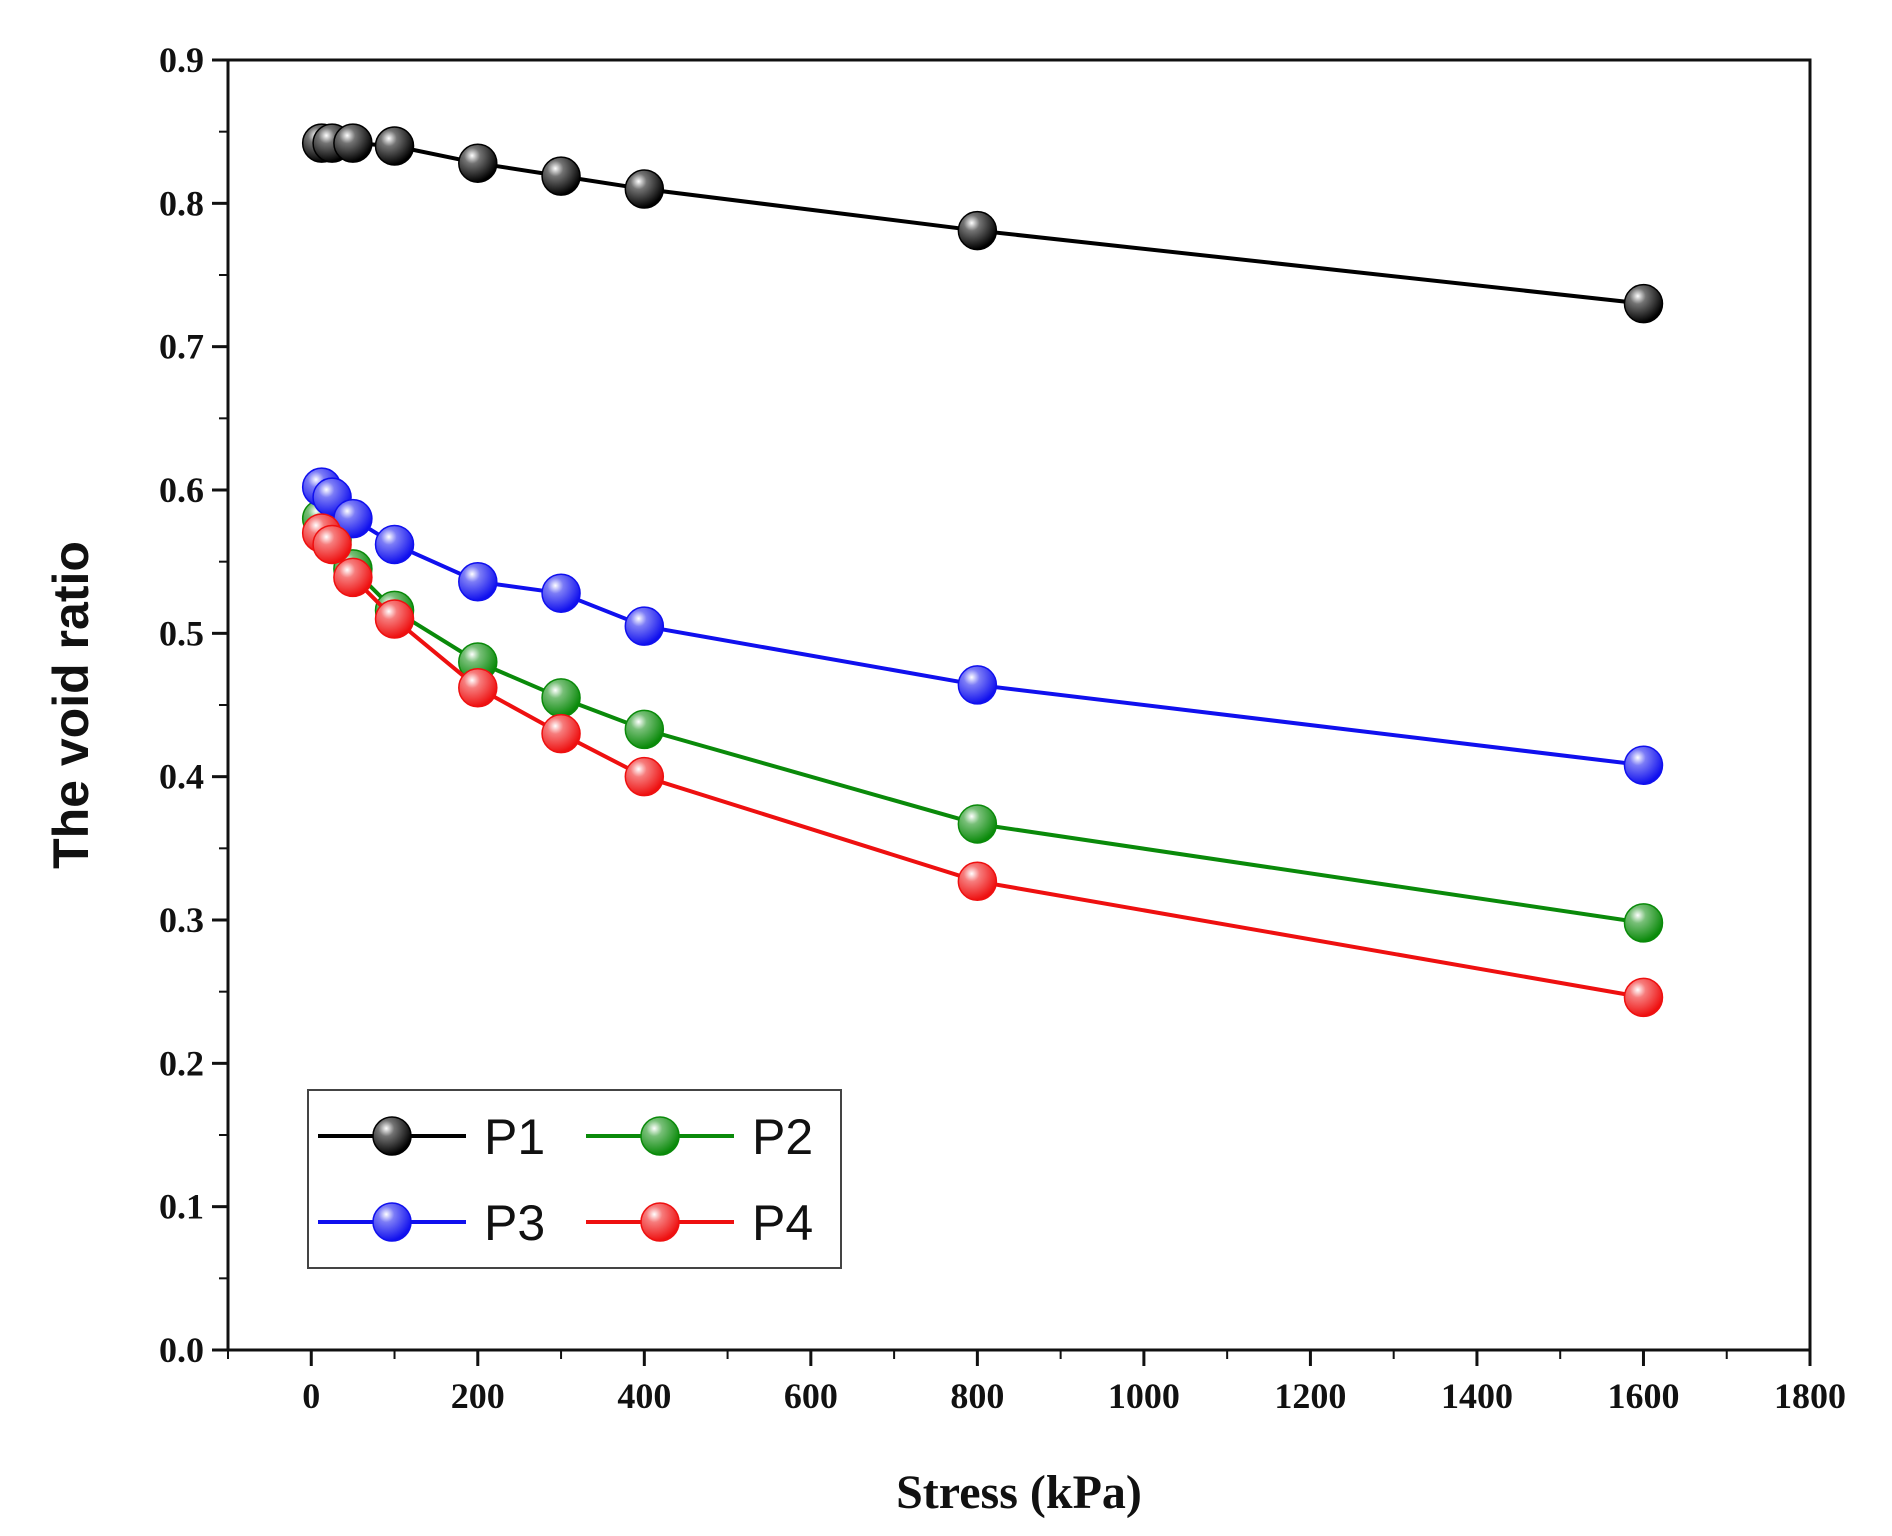 Image resolution: width=1892 pixels, height=1536 pixels. What do you see at coordinates (181, 633) in the screenshot?
I see `y-tick-label: 0.5` at bounding box center [181, 633].